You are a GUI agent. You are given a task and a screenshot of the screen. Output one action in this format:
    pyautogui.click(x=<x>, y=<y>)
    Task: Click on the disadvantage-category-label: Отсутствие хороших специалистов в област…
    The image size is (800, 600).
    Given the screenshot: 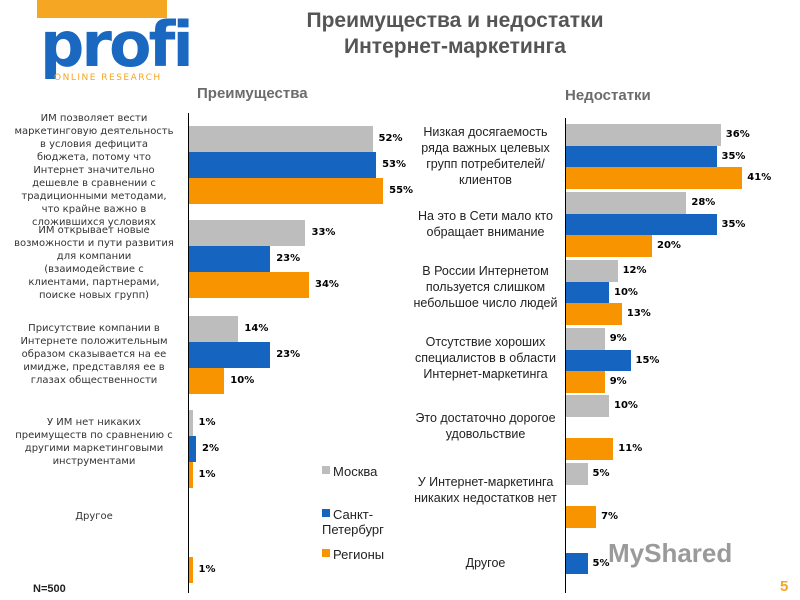 What is the action you would take?
    pyautogui.click(x=485, y=358)
    